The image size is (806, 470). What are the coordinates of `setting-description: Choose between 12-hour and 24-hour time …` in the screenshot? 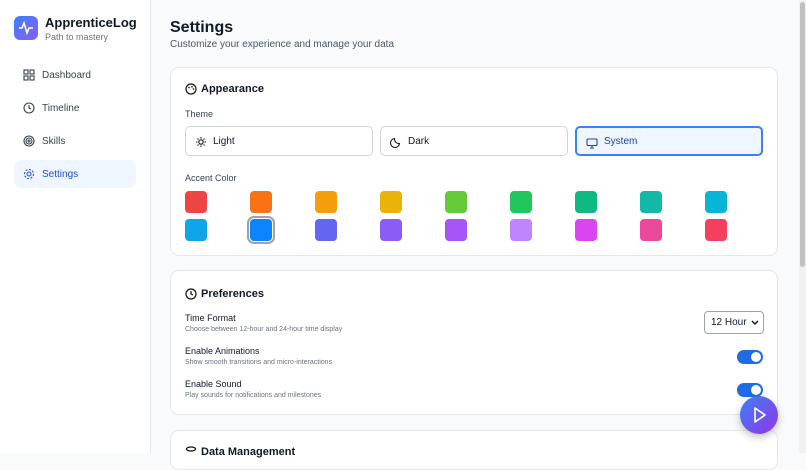 It's located at (264, 329).